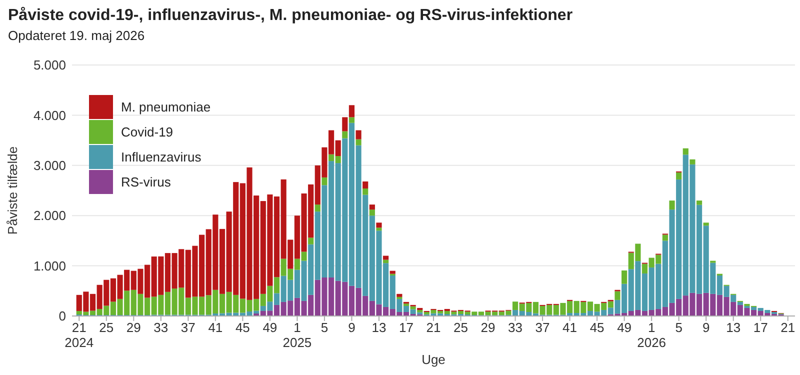 The height and width of the screenshot is (375, 800). What do you see at coordinates (76, 35) in the screenshot?
I see `chart-subtitle: Opdateret 19. maj 2026` at bounding box center [76, 35].